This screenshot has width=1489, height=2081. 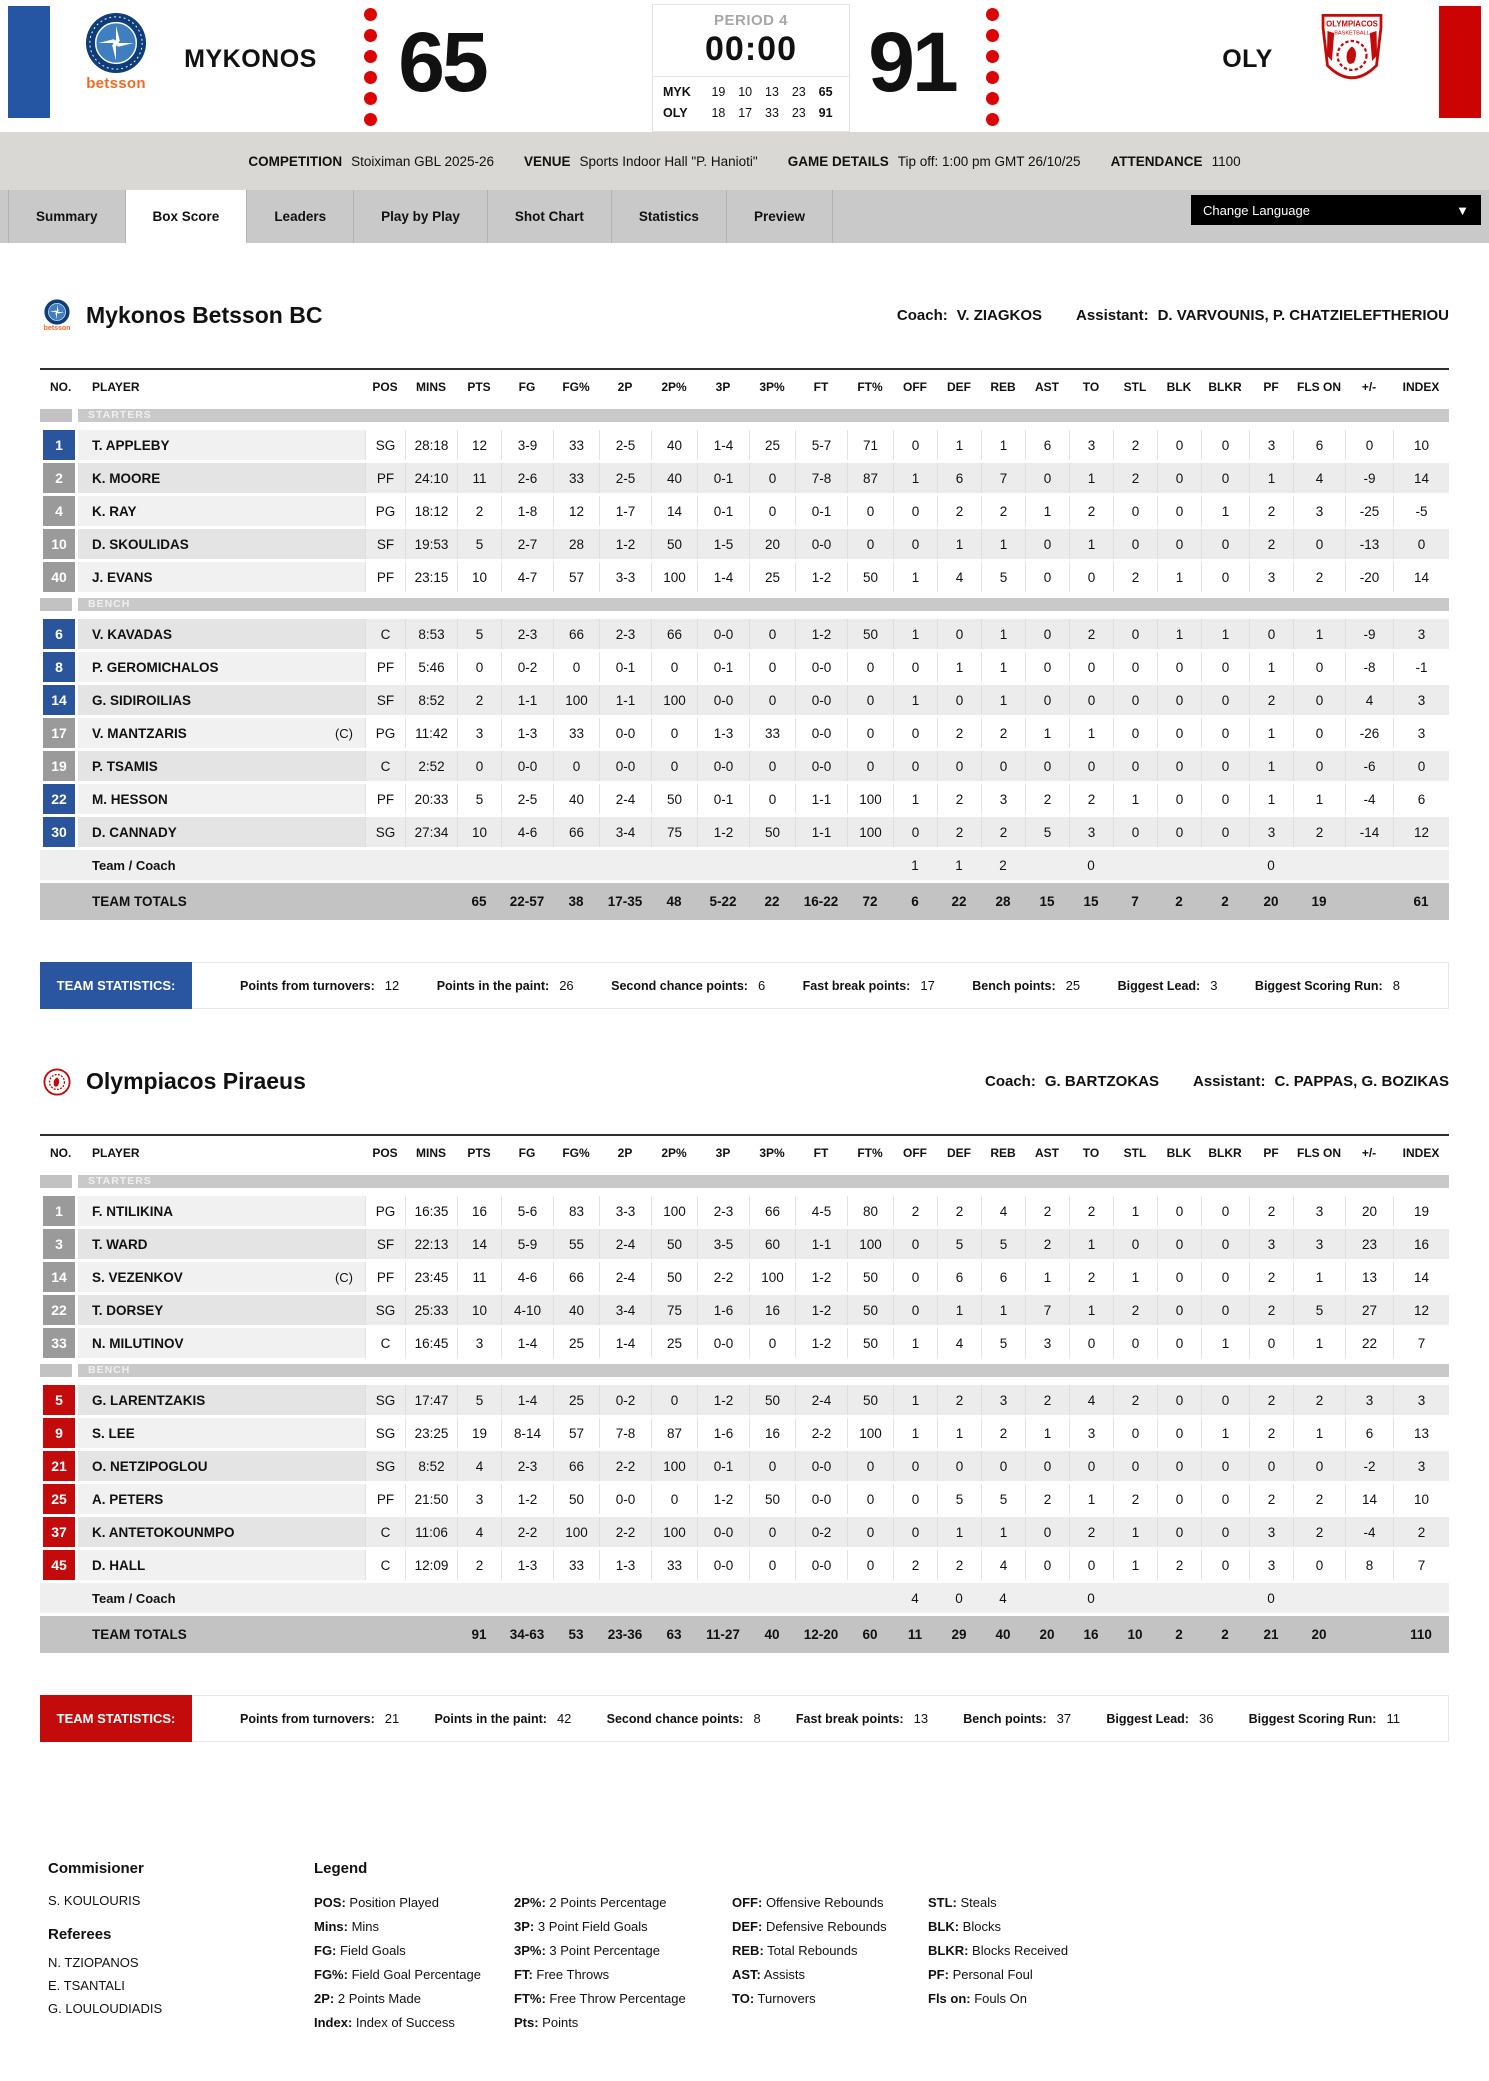 I want to click on stat-cell: 1-3, so click(x=527, y=1565).